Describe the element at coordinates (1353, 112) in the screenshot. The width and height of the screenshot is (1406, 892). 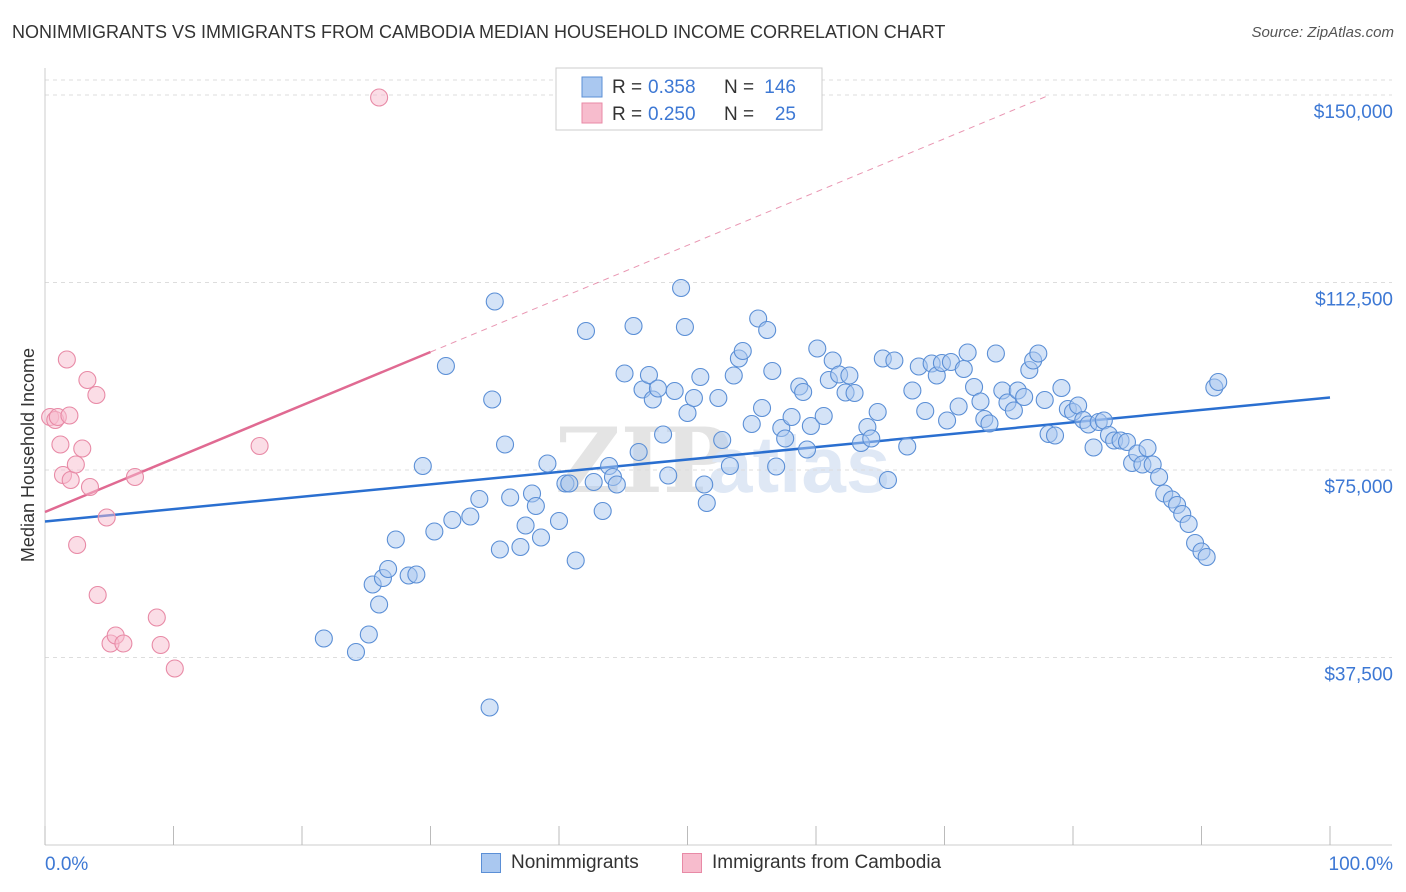
I see `y-tick-label: $150,000` at that location.